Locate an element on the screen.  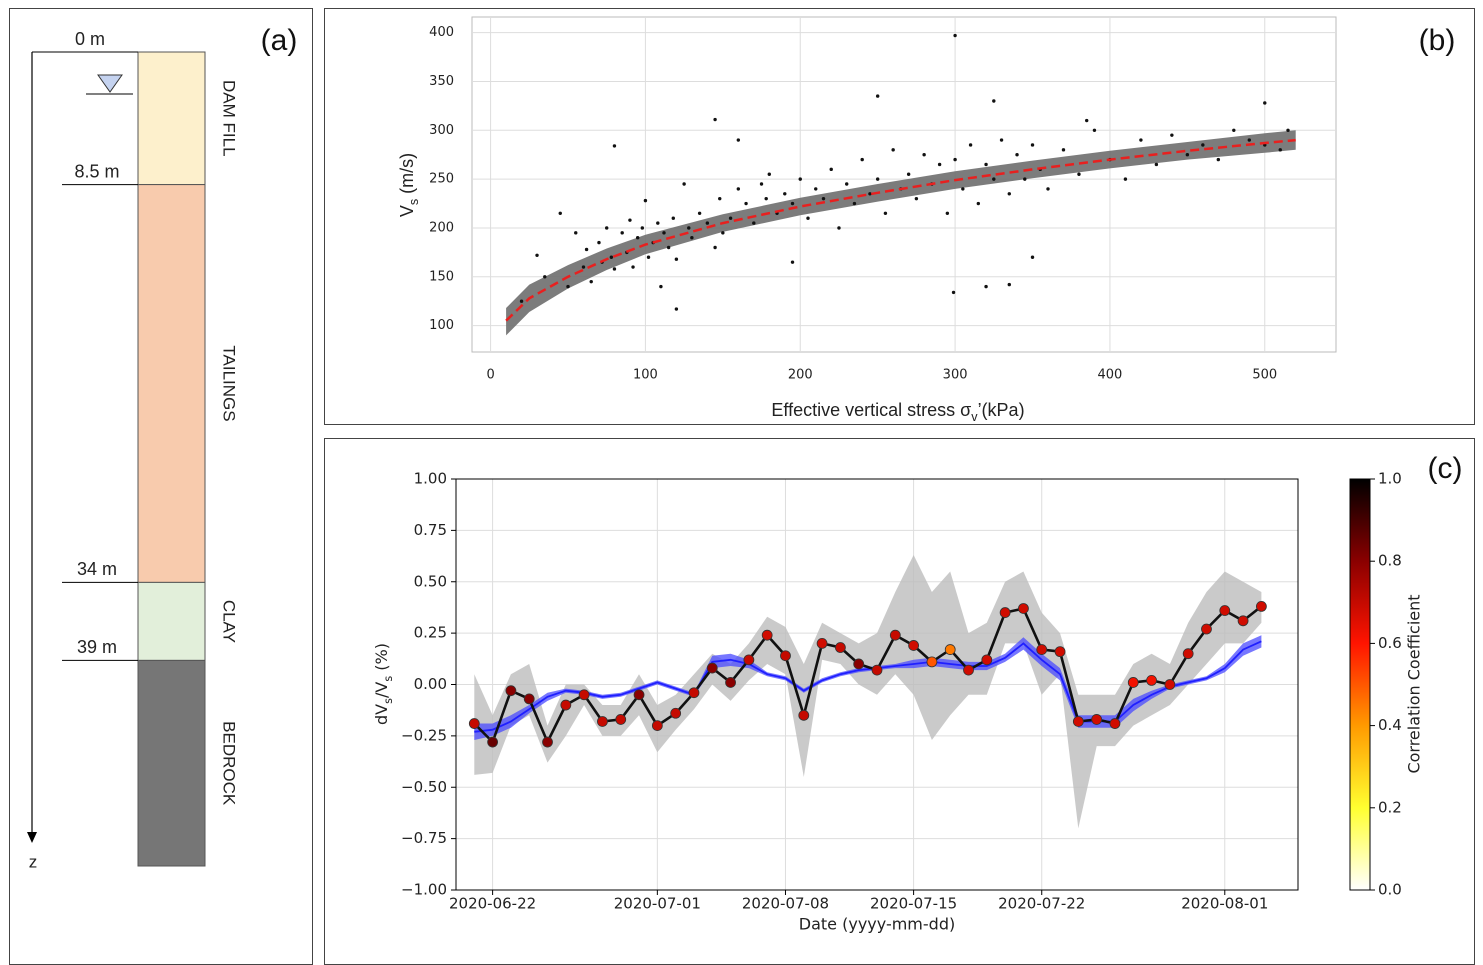
panel-label: (b) is located at coordinates (1437, 40).